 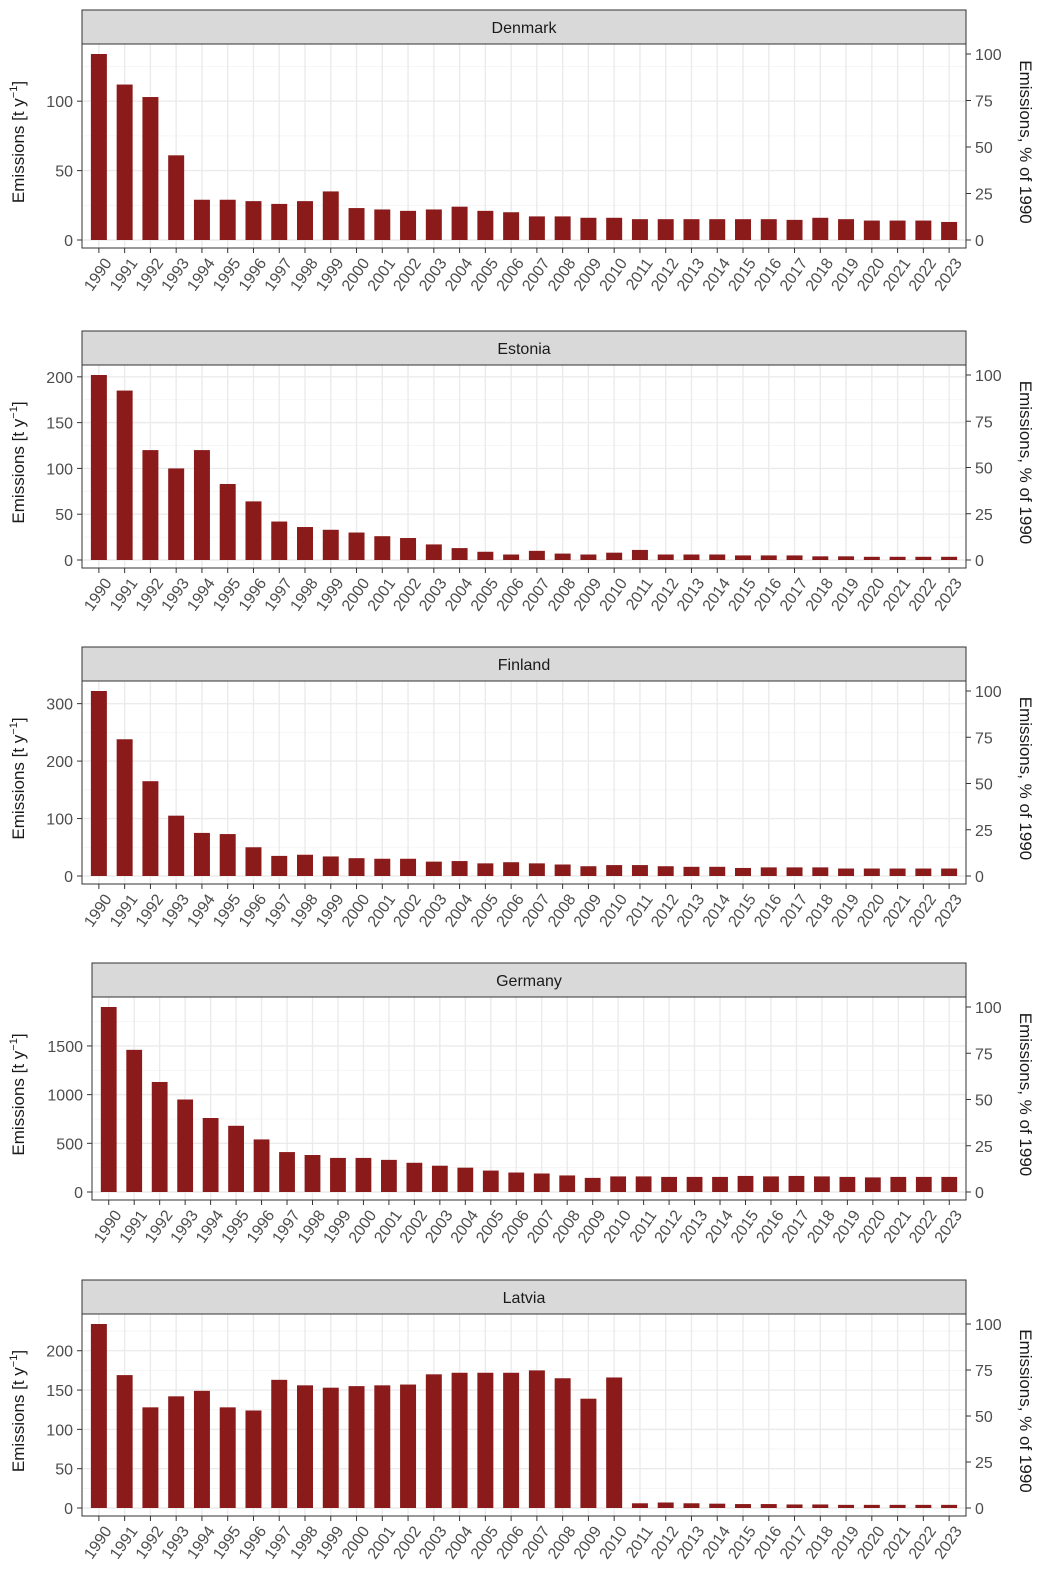 I want to click on bar-denmark-2019, so click(x=846, y=229).